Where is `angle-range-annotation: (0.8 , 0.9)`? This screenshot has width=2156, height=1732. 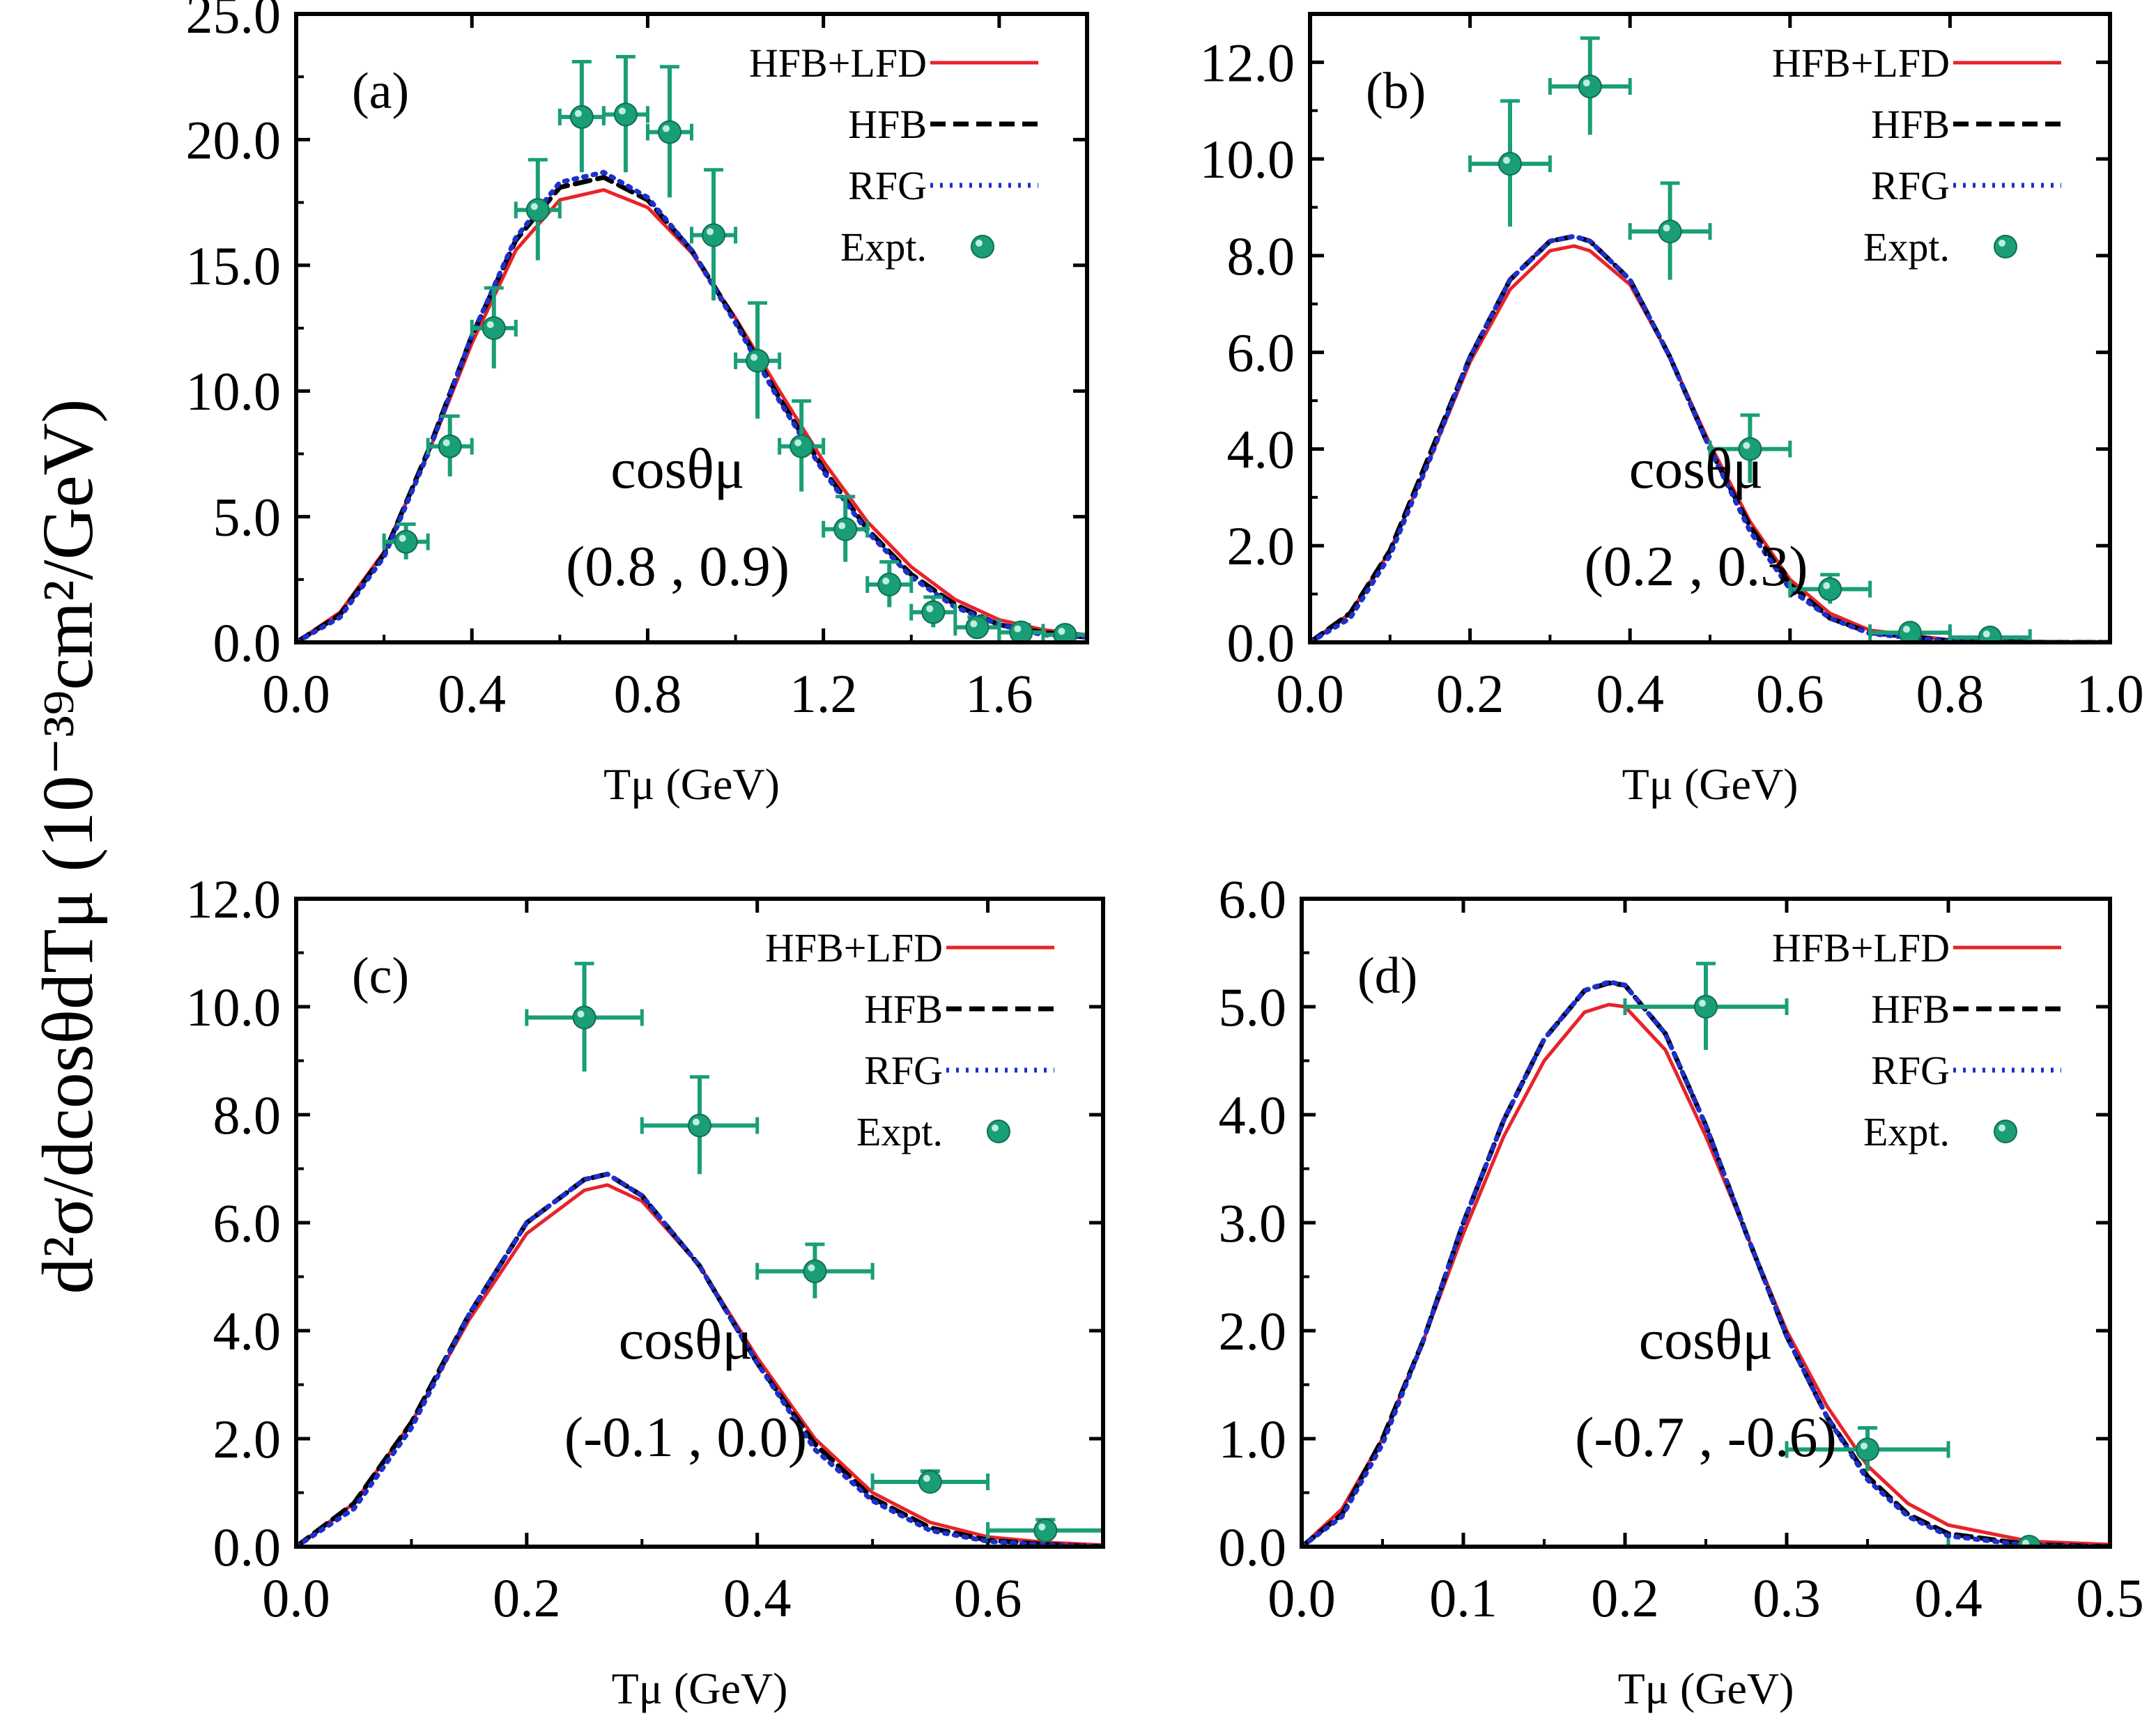 angle-range-annotation: (0.8 , 0.9) is located at coordinates (678, 566).